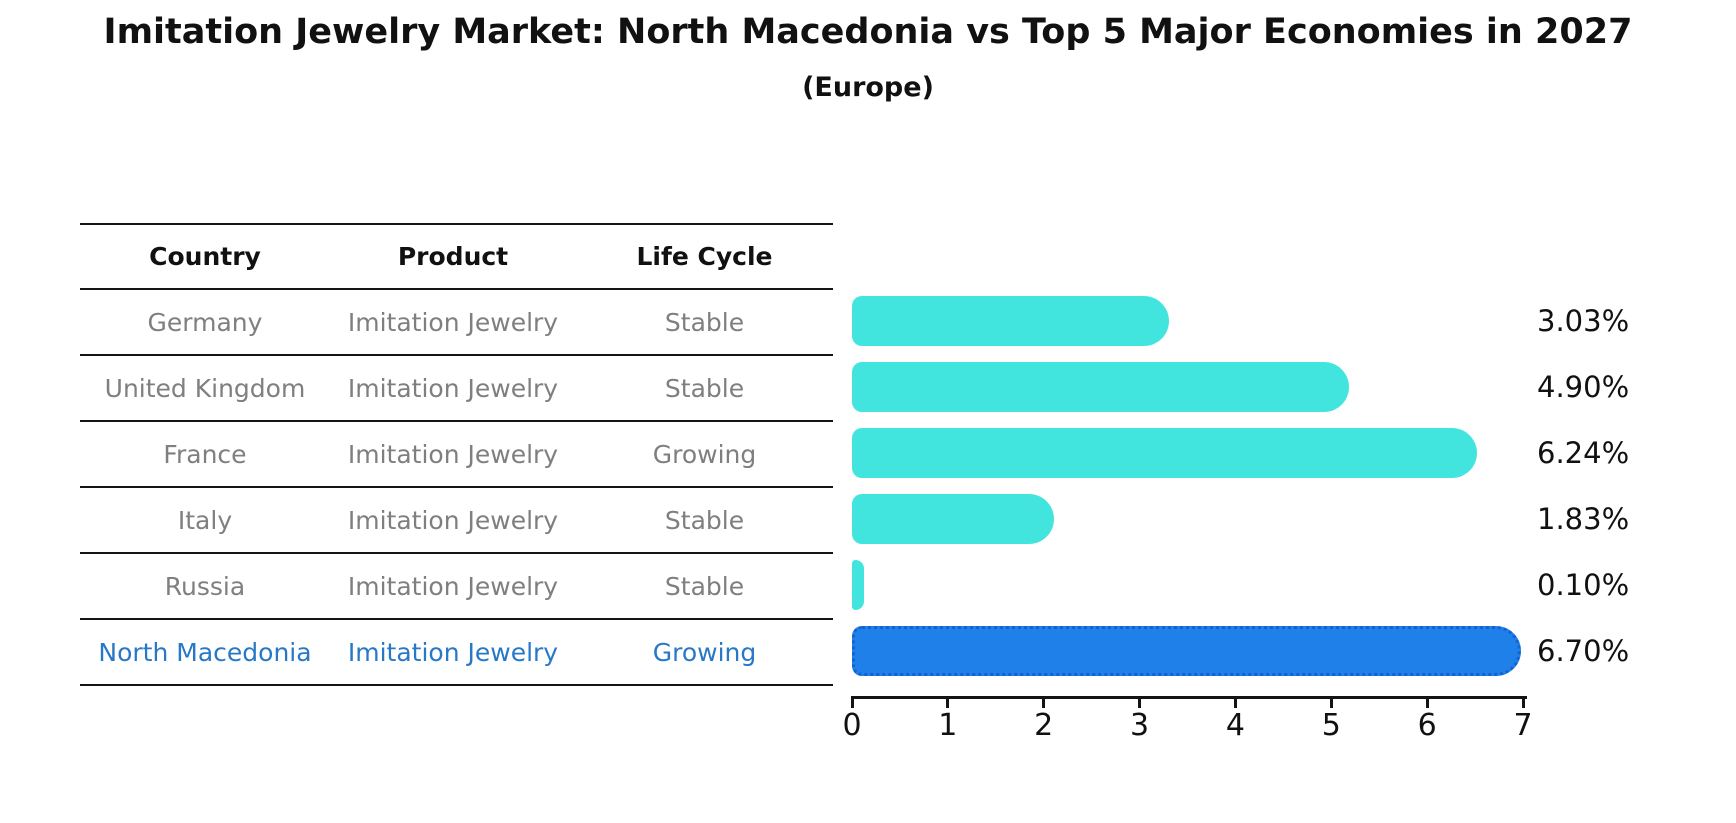 The width and height of the screenshot is (1736, 823). I want to click on x-axis-tick-label: 4, so click(1235, 725).